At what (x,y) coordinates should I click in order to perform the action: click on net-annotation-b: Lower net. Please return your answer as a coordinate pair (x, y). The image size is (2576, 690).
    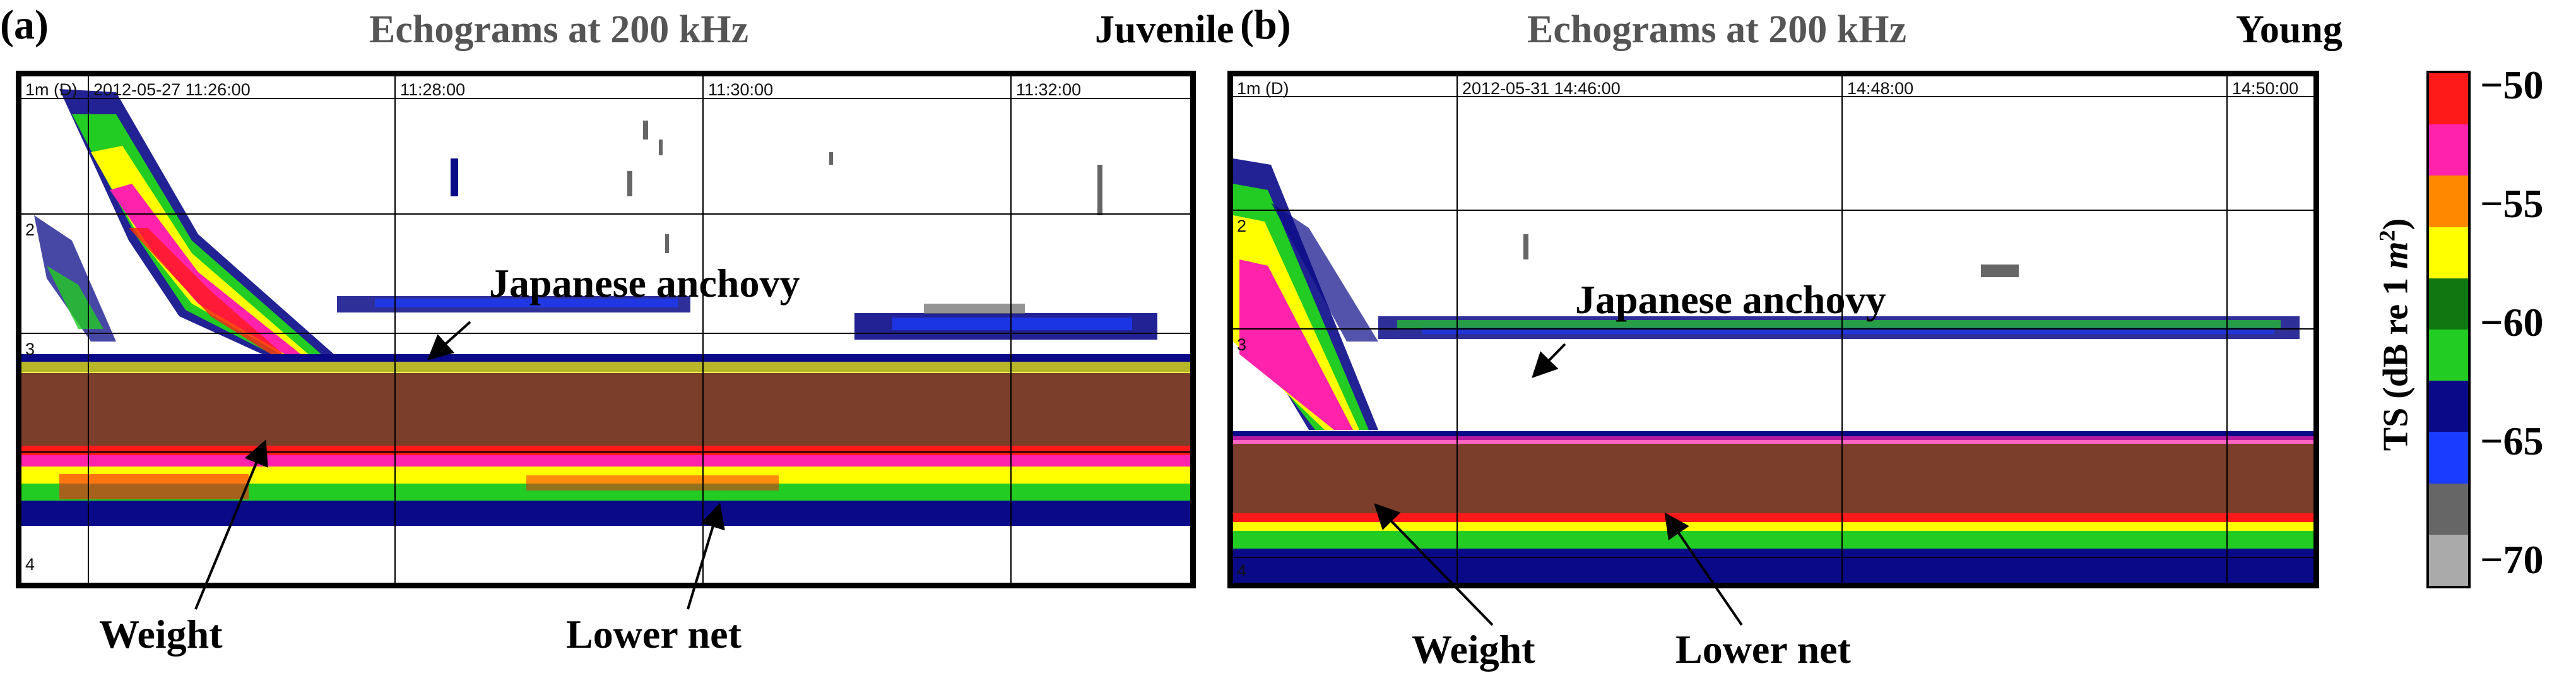
    Looking at the image, I should click on (1763, 649).